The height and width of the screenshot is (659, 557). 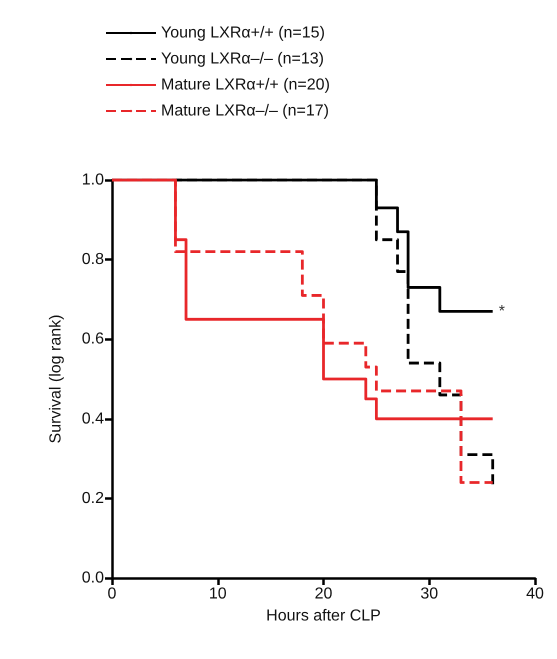 I want to click on x-tick-label: 0, so click(x=112, y=594).